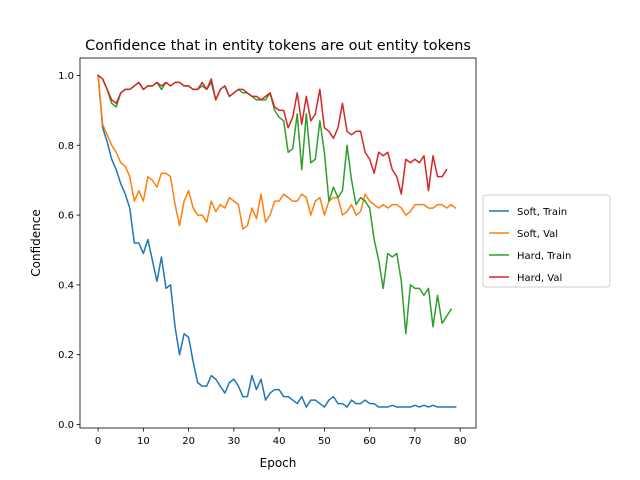  I want to click on y-tick-label-3: 0.6, so click(66, 216).